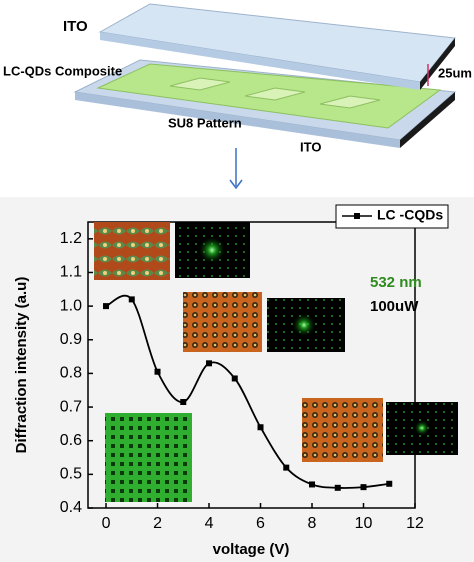 This screenshot has width=474, height=562. What do you see at coordinates (396, 282) in the screenshot?
I see `annotation: 532 nm` at bounding box center [396, 282].